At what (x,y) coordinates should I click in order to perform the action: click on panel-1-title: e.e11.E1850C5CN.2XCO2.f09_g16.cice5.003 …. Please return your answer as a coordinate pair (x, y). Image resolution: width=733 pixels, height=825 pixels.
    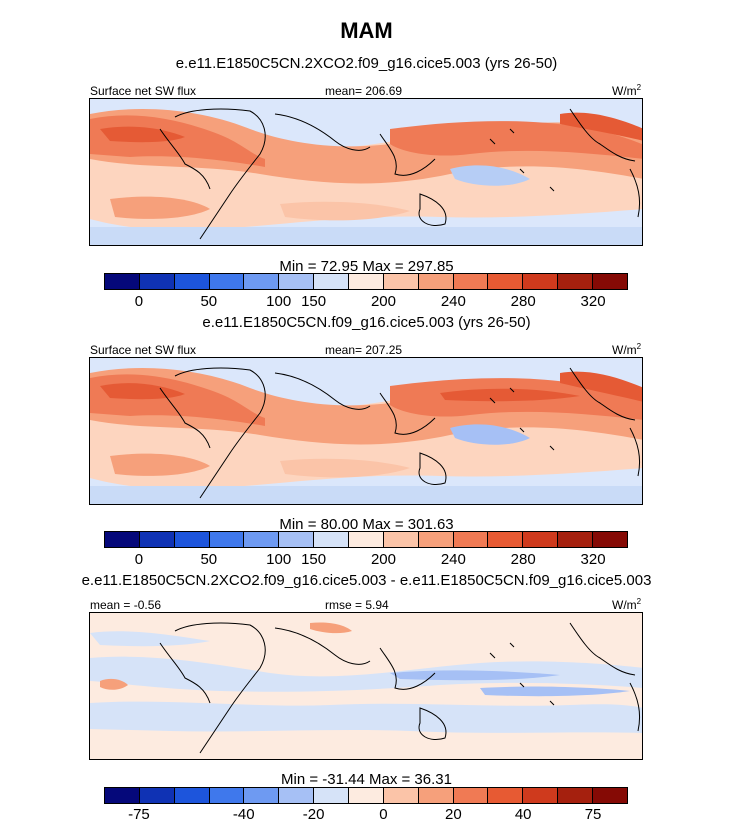
    Looking at the image, I should click on (366, 63).